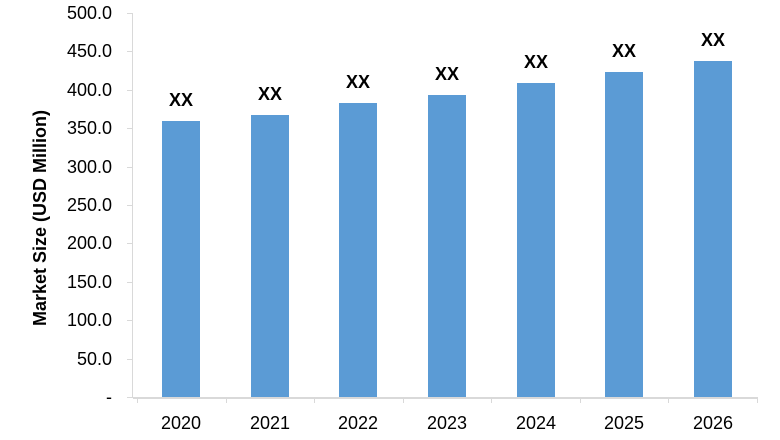 Image resolution: width=780 pixels, height=440 pixels. Describe the element at coordinates (270, 423) in the screenshot. I see `x-axis-category-label: 2021` at that location.